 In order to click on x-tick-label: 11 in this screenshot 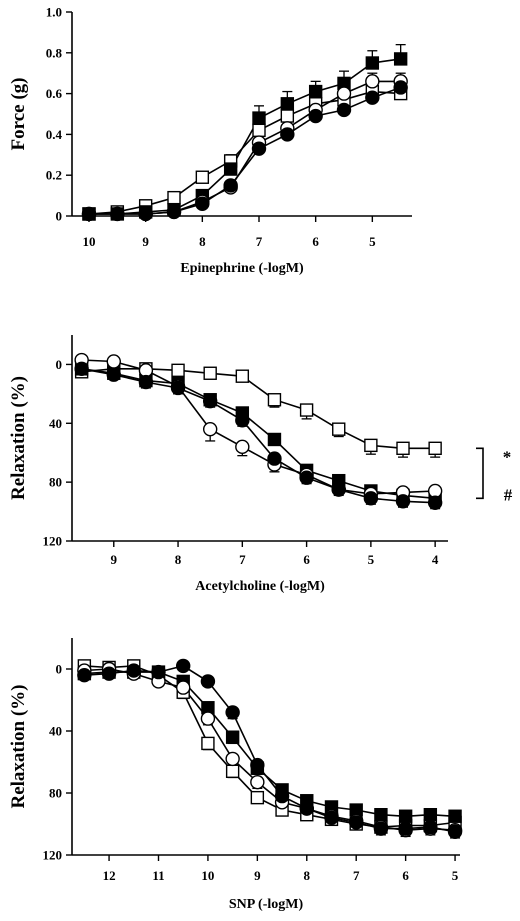, I will do `click(158, 875)`.